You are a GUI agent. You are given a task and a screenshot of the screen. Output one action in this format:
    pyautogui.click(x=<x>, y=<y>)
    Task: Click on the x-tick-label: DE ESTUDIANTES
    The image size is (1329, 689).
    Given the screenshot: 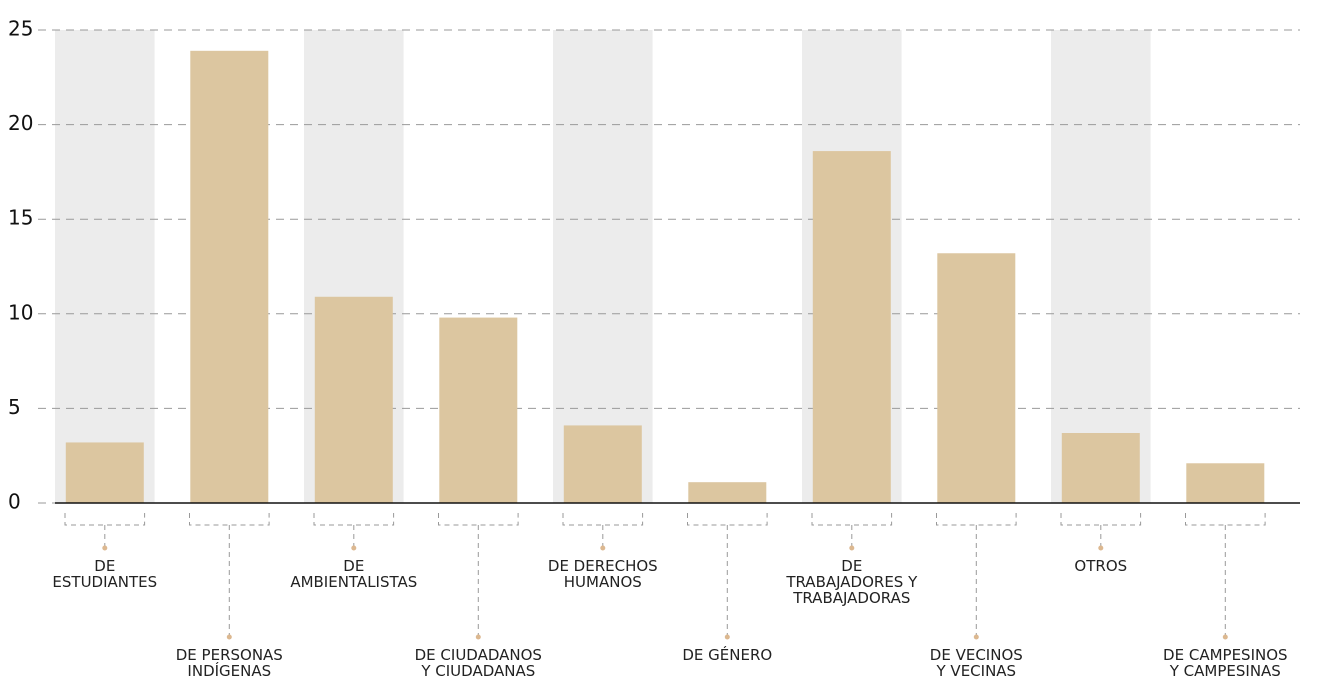 What is the action you would take?
    pyautogui.click(x=105, y=574)
    